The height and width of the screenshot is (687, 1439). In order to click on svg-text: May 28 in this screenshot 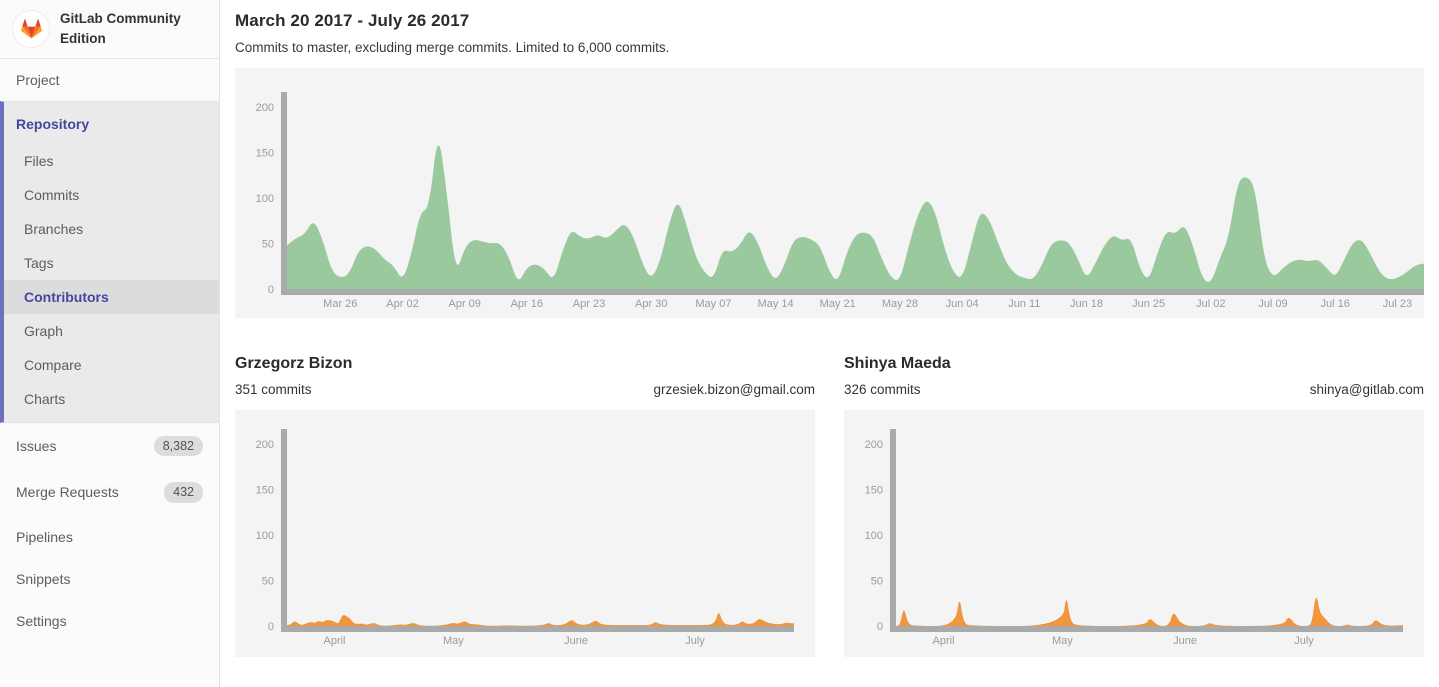, I will do `click(900, 304)`.